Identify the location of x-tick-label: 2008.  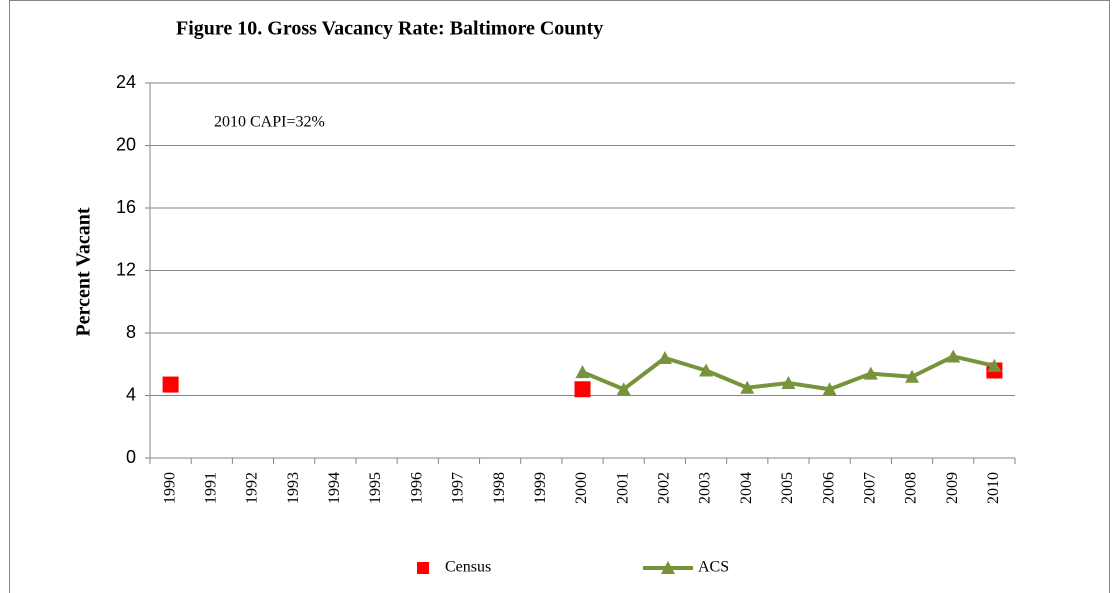
(911, 488).